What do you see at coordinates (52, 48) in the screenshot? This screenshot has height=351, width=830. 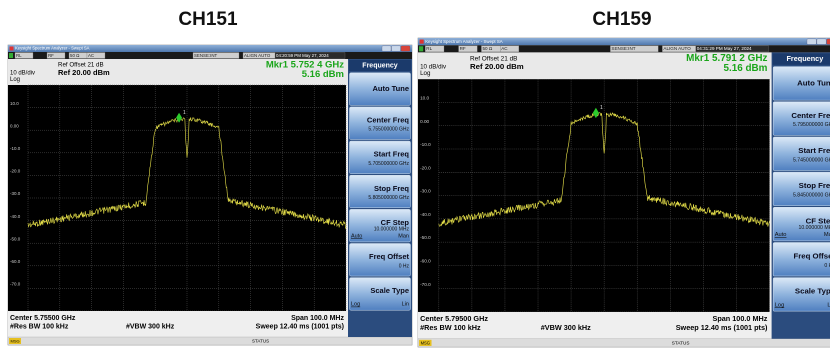 I see `window-title: Keysight Spectrum Analyzer - Swept SA` at bounding box center [52, 48].